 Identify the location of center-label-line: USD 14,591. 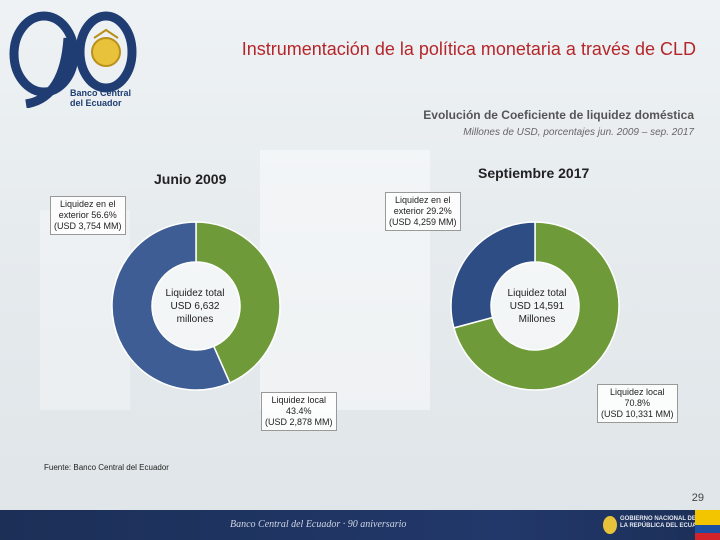
(537, 306).